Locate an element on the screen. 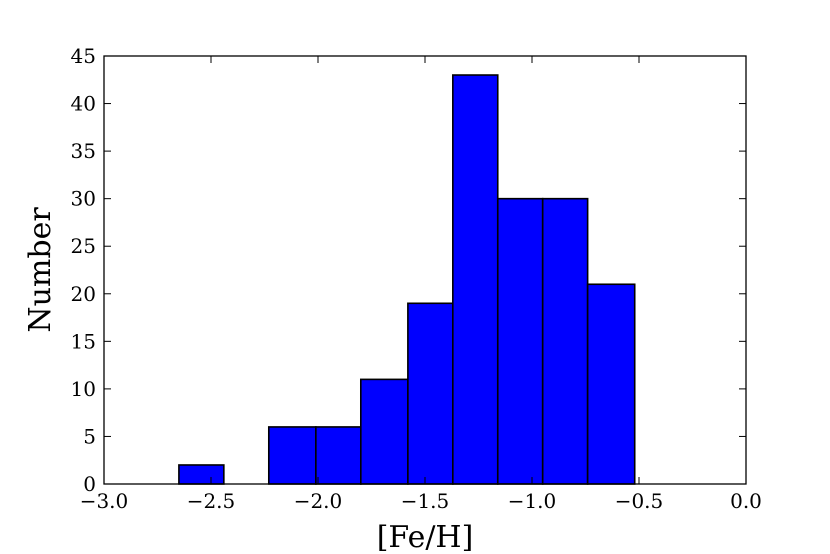  x-tick-label: −0.5 is located at coordinates (639, 501).